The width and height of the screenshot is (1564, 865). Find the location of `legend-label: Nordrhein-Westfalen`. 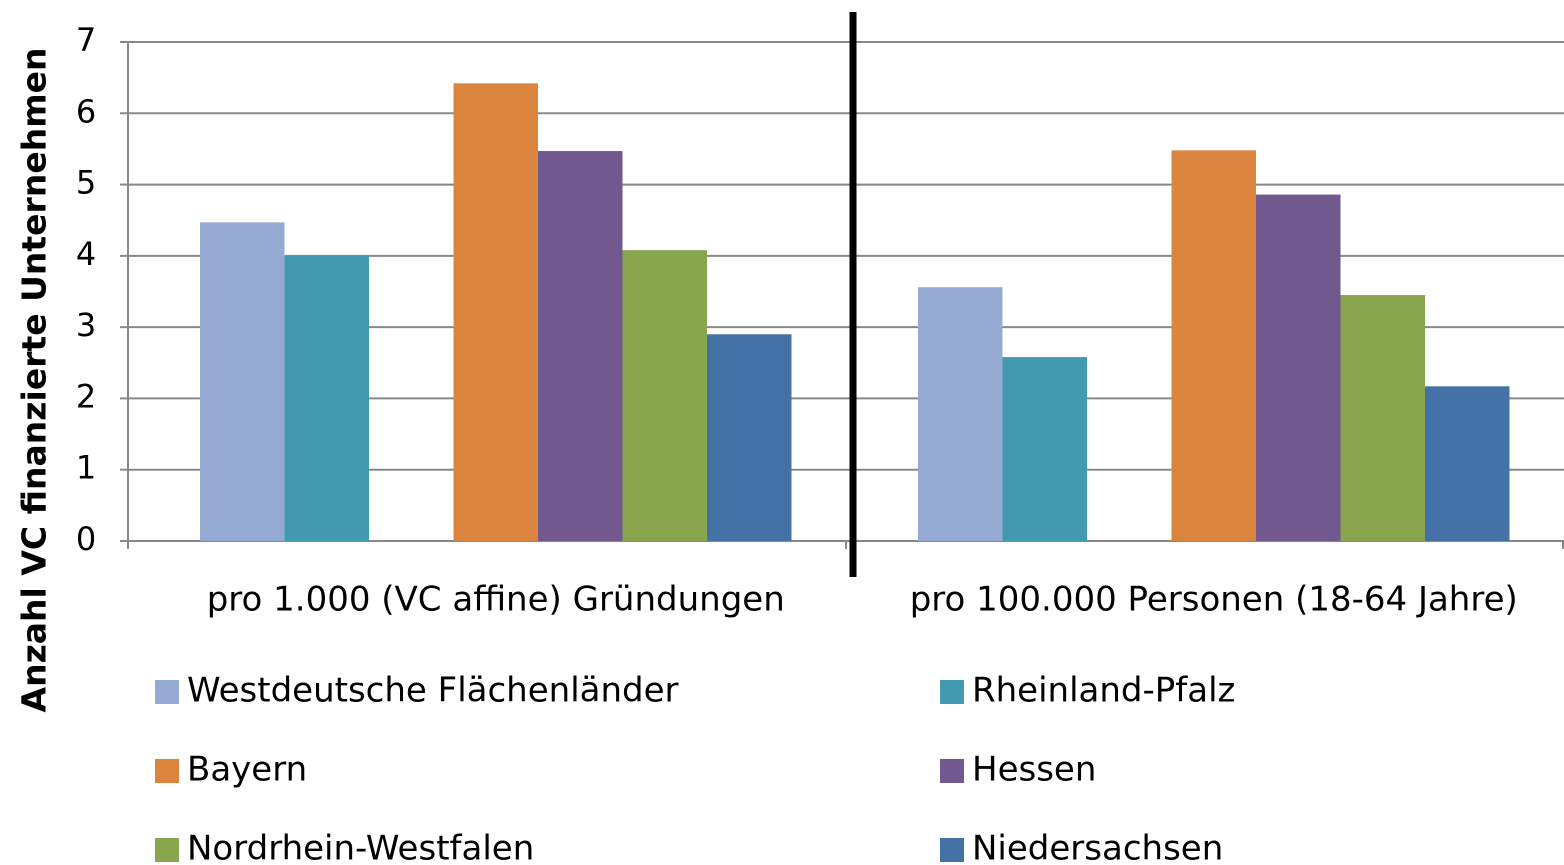

legend-label: Nordrhein-Westfalen is located at coordinates (360, 847).